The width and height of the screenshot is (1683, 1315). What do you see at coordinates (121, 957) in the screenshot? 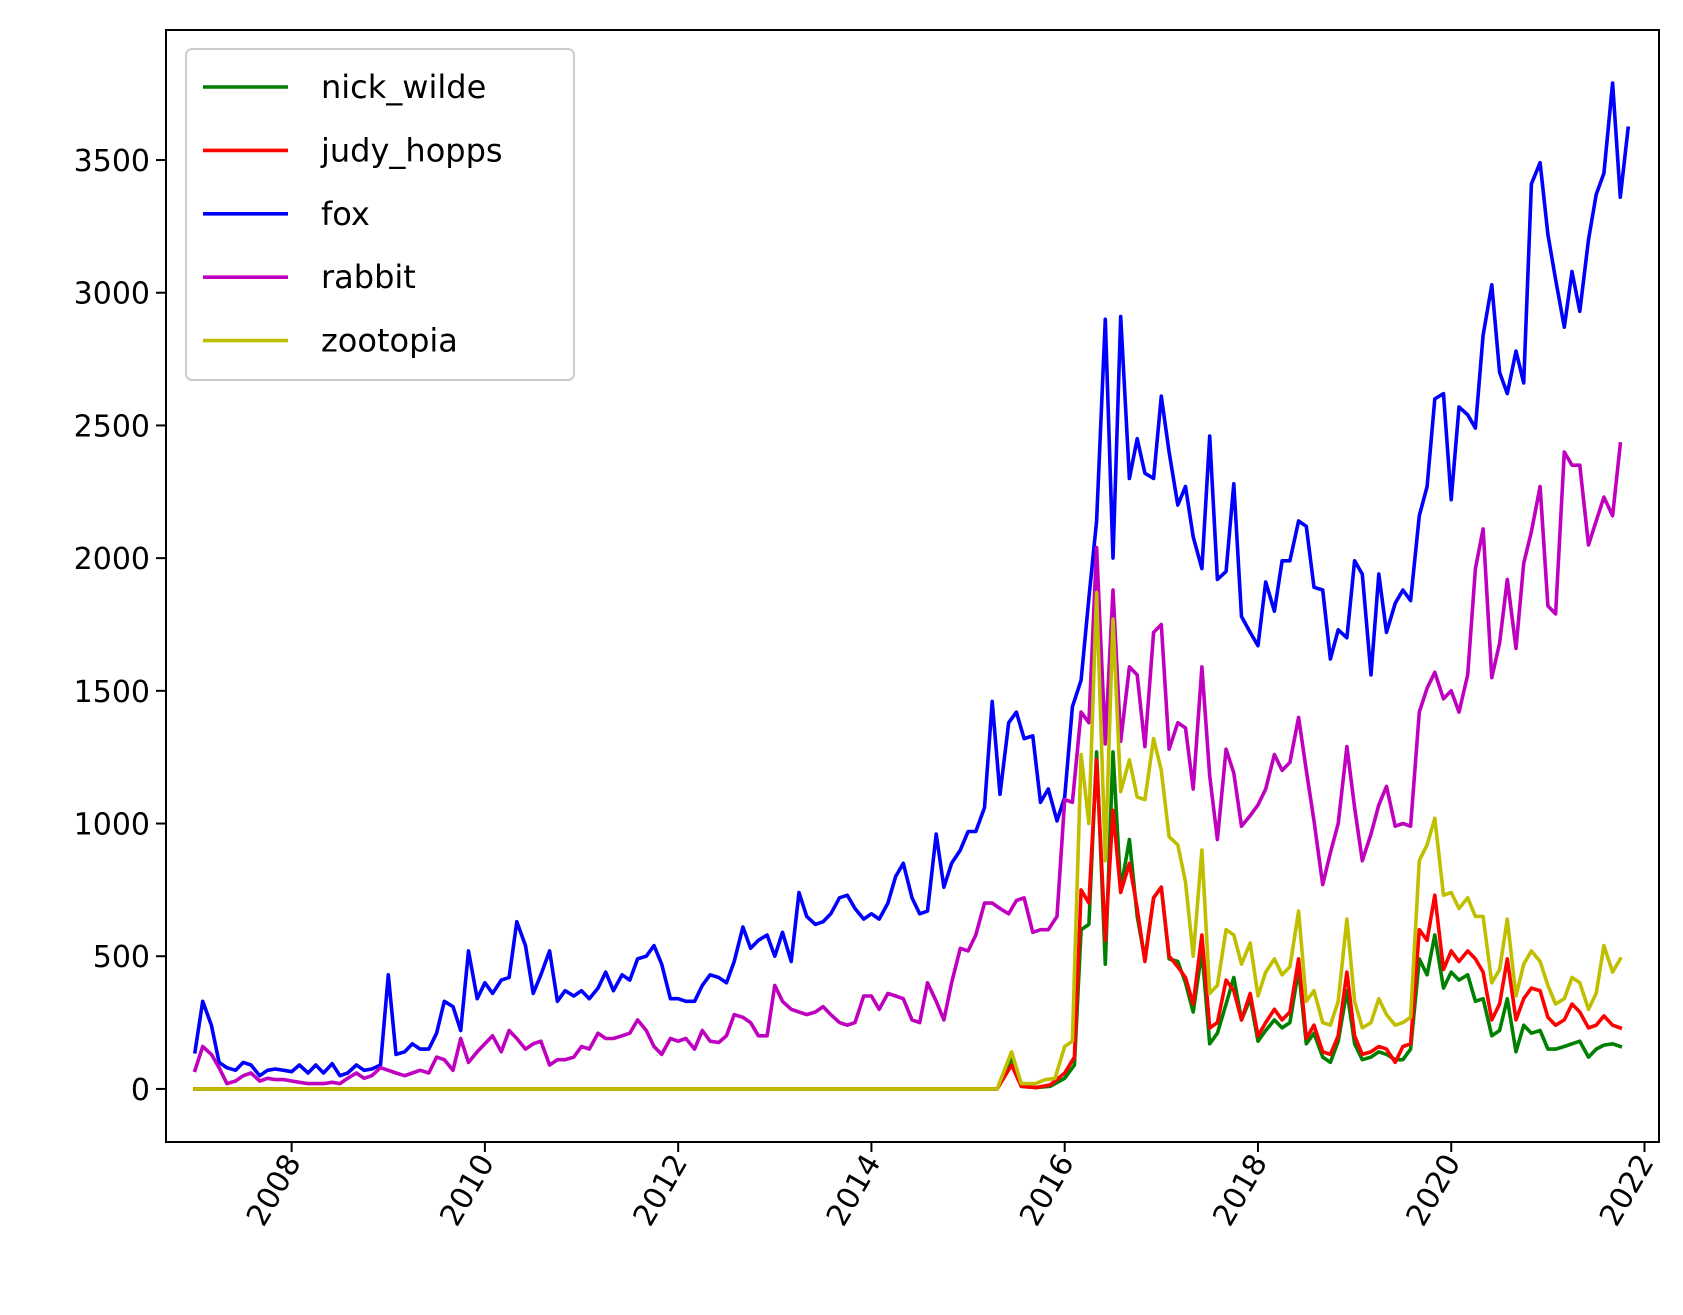
I see `y-tick-label: 500` at bounding box center [121, 957].